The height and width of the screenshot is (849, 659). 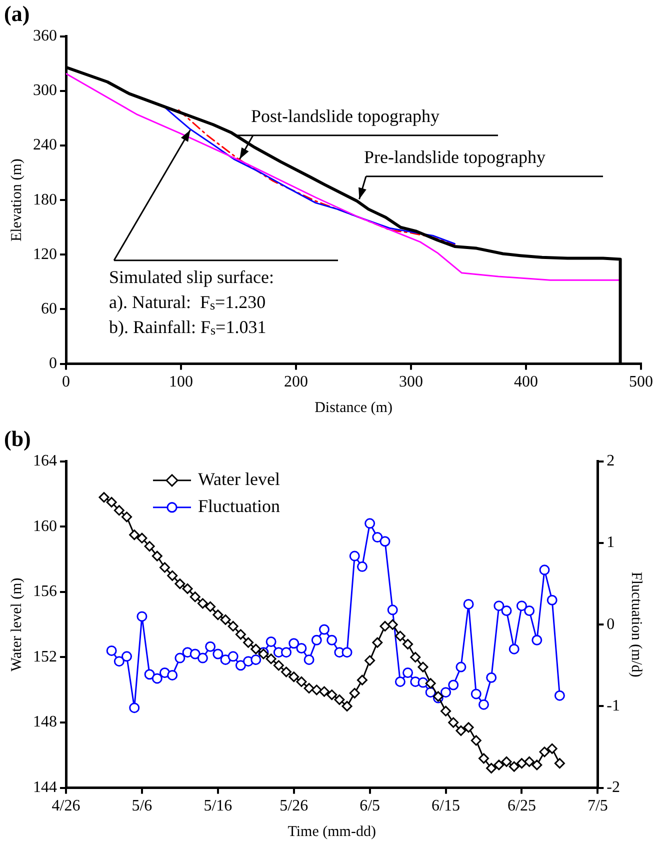 What do you see at coordinates (45, 526) in the screenshot?
I see `y-tick-label: 160` at bounding box center [45, 526].